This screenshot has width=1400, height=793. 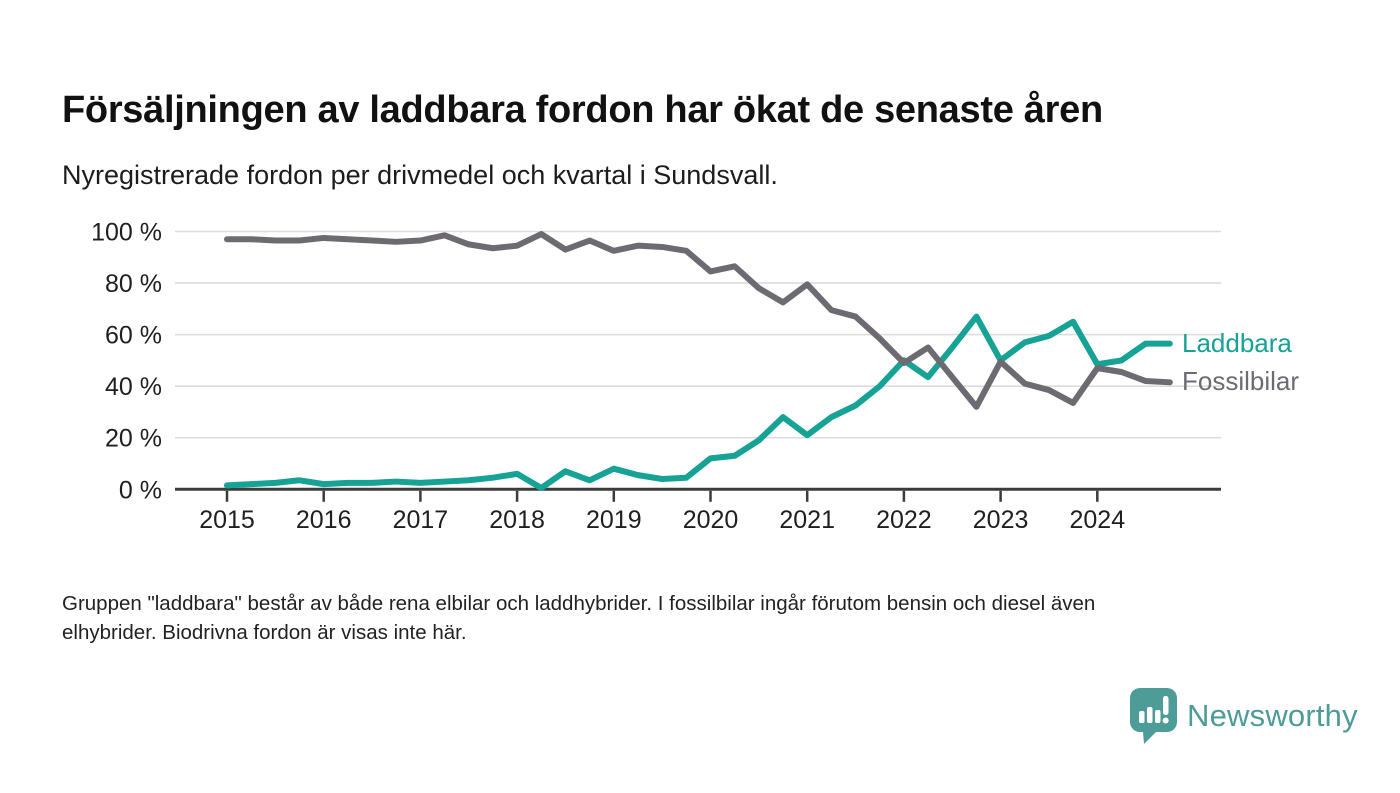 I want to click on x-axis-label: 2022, so click(x=904, y=520).